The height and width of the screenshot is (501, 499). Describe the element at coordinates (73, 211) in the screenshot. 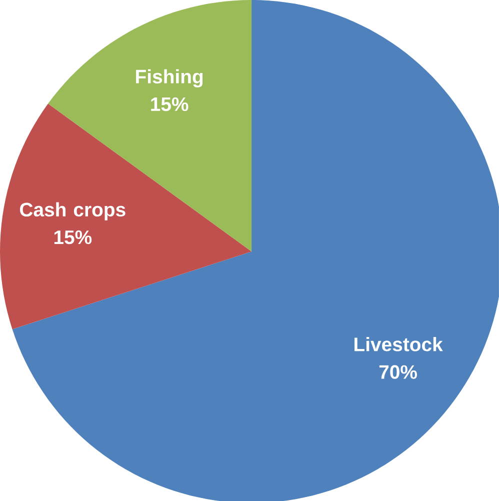

I see `slice-label: Cash crops` at that location.